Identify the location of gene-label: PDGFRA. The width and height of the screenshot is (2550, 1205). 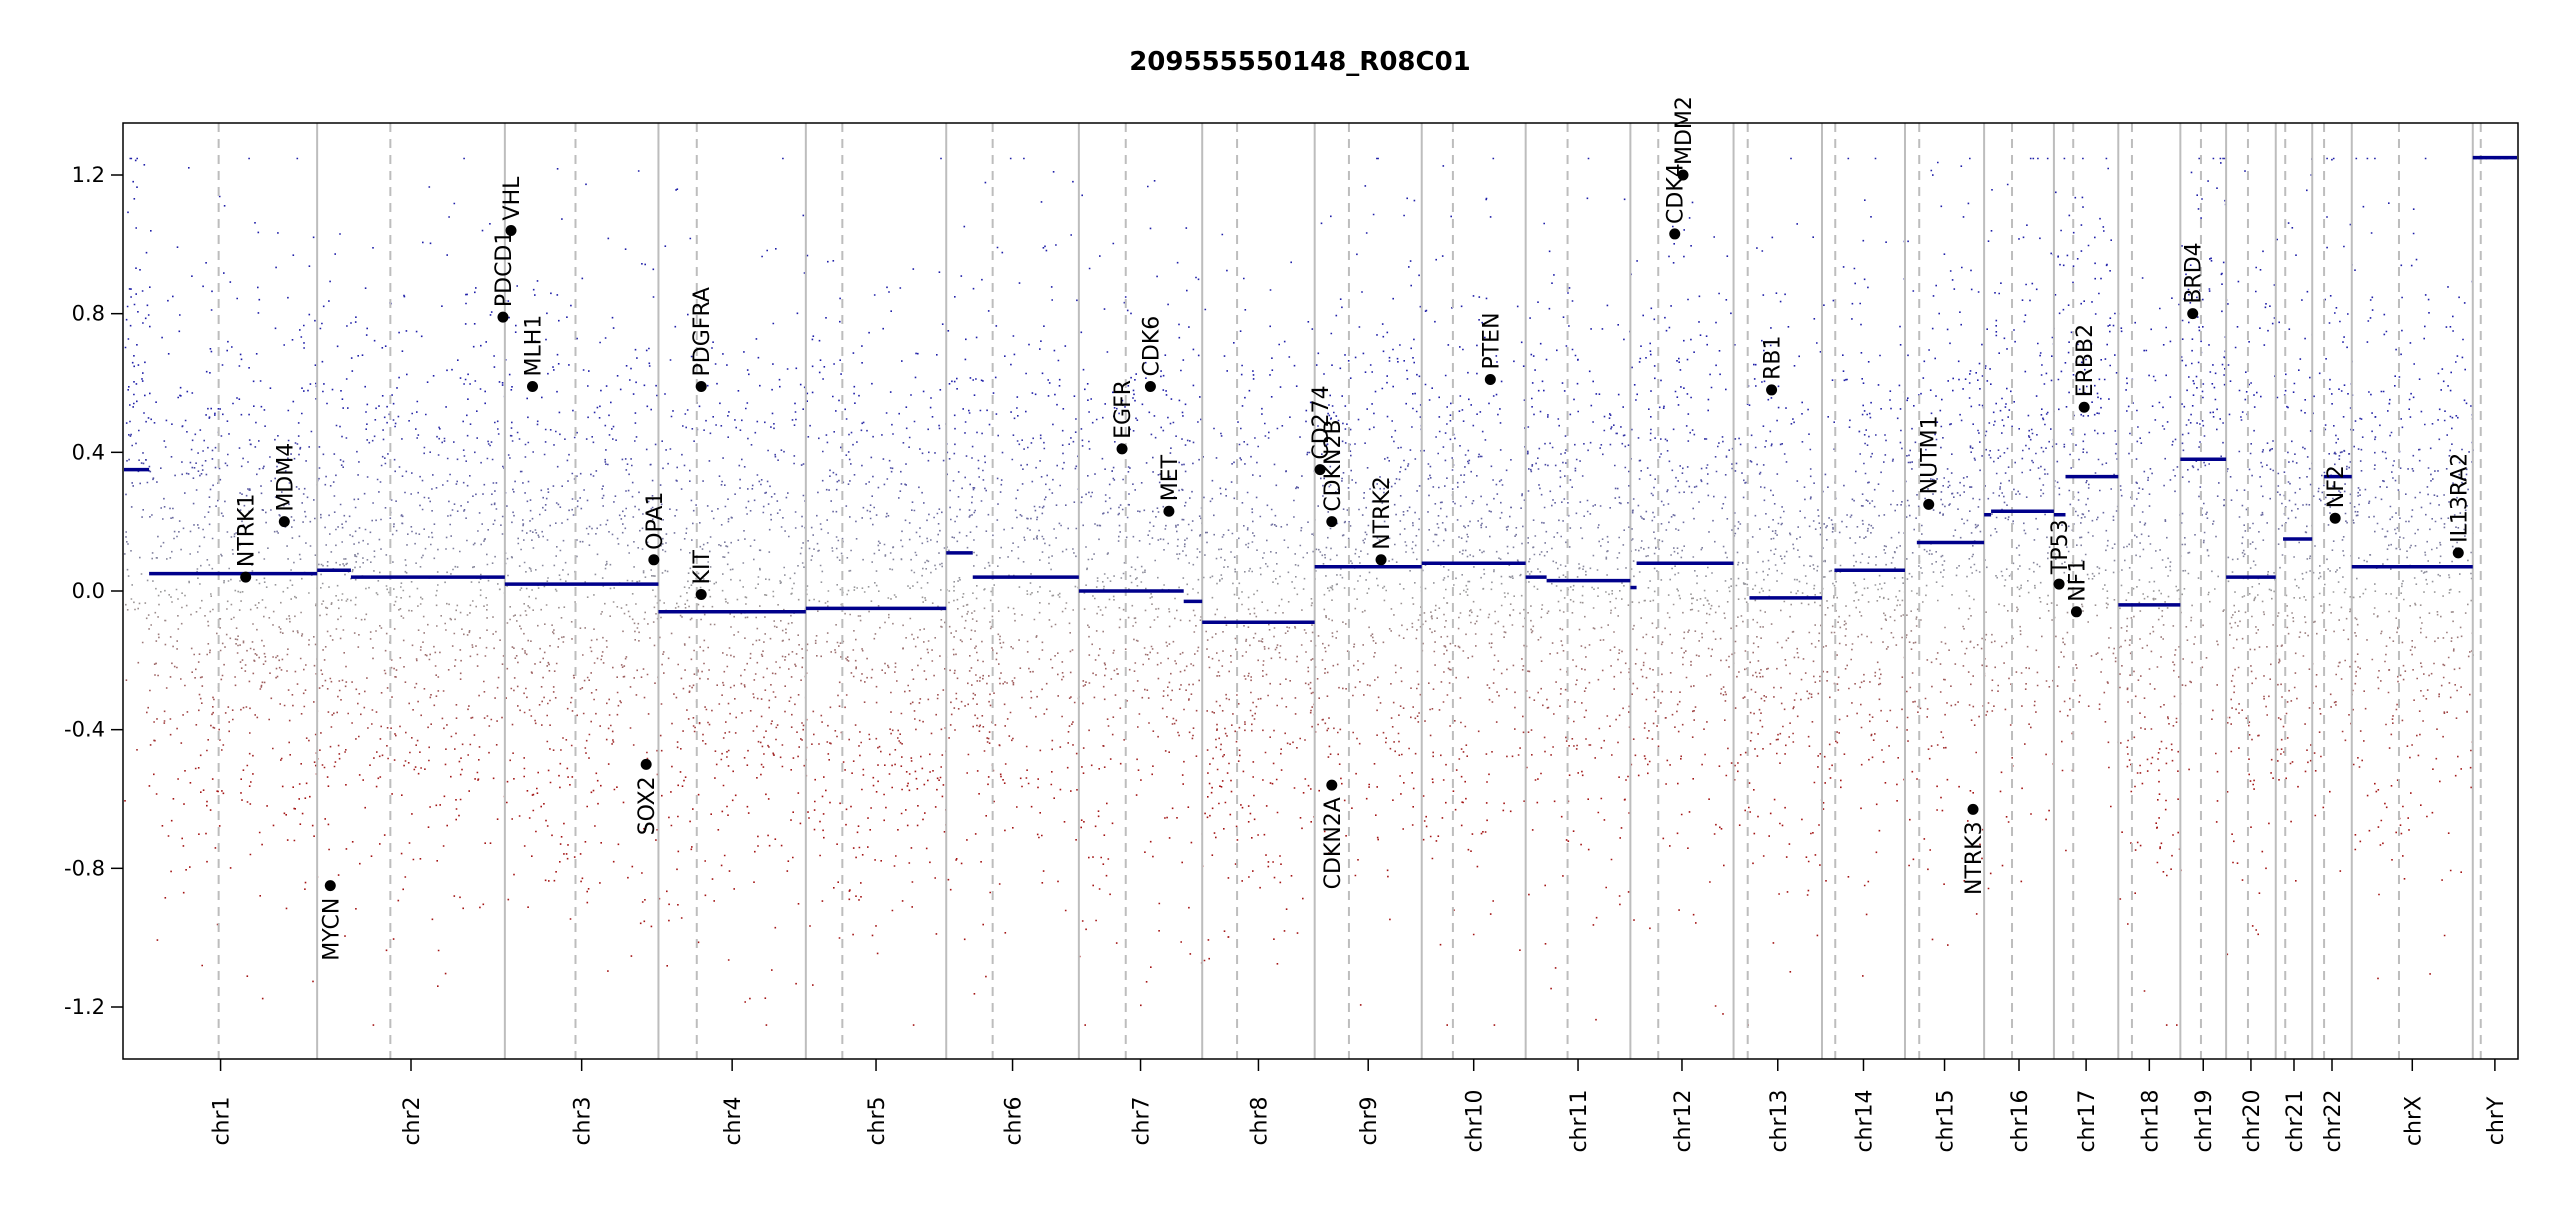
(702, 331).